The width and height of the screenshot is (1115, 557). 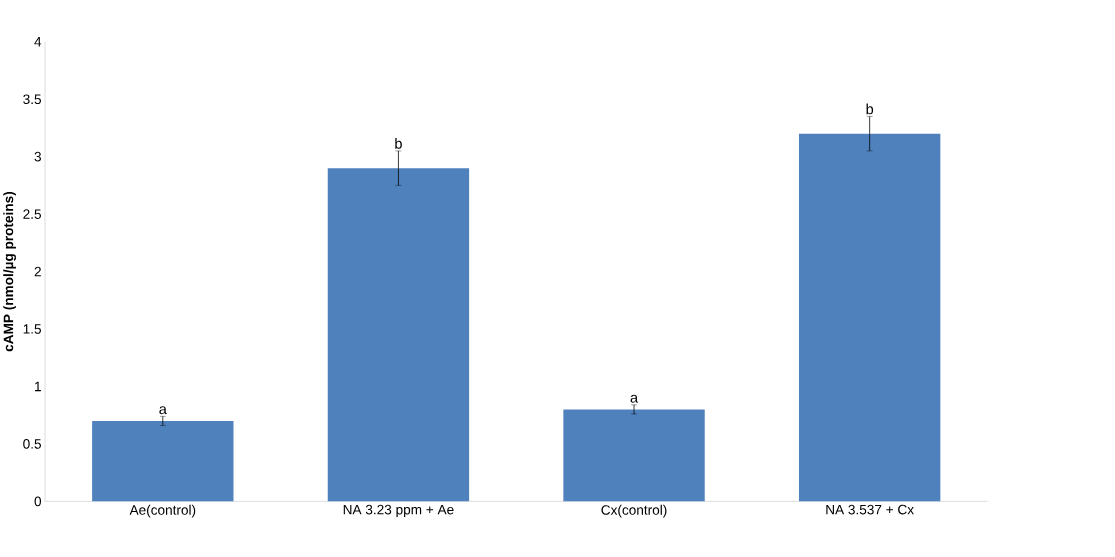 I want to click on x-tick-label: Cx(control), so click(x=634, y=511).